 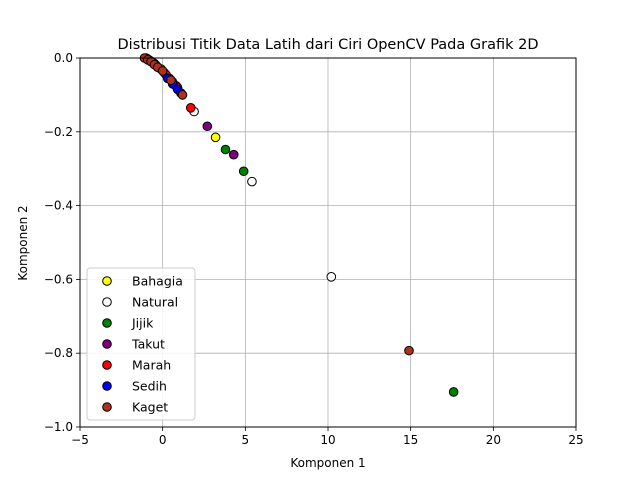 I want to click on point-marah, so click(x=190, y=108).